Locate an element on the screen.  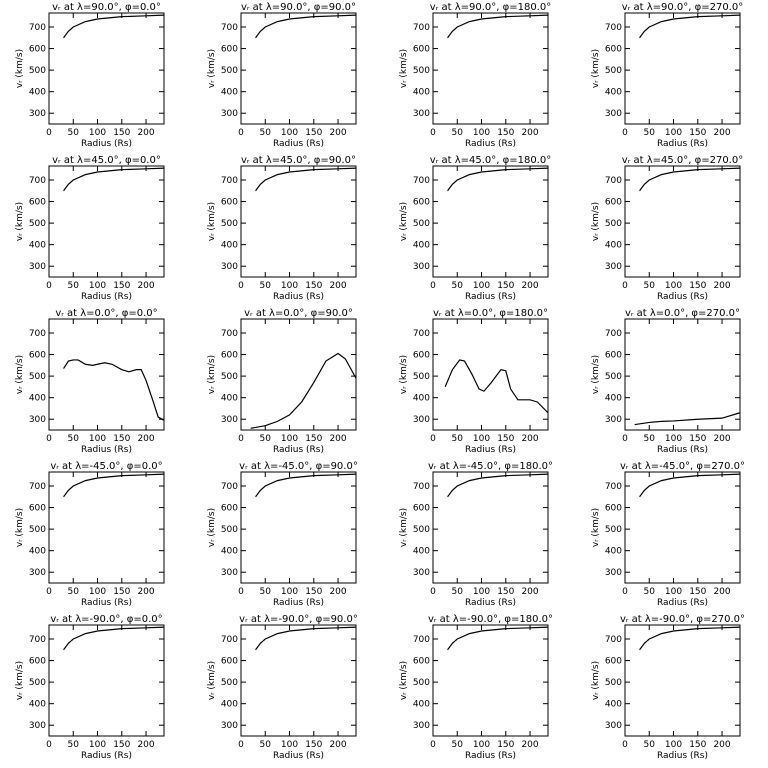
chart-title: vᵣ at λ=45.0°, φ=180.0° is located at coordinates (490, 160).